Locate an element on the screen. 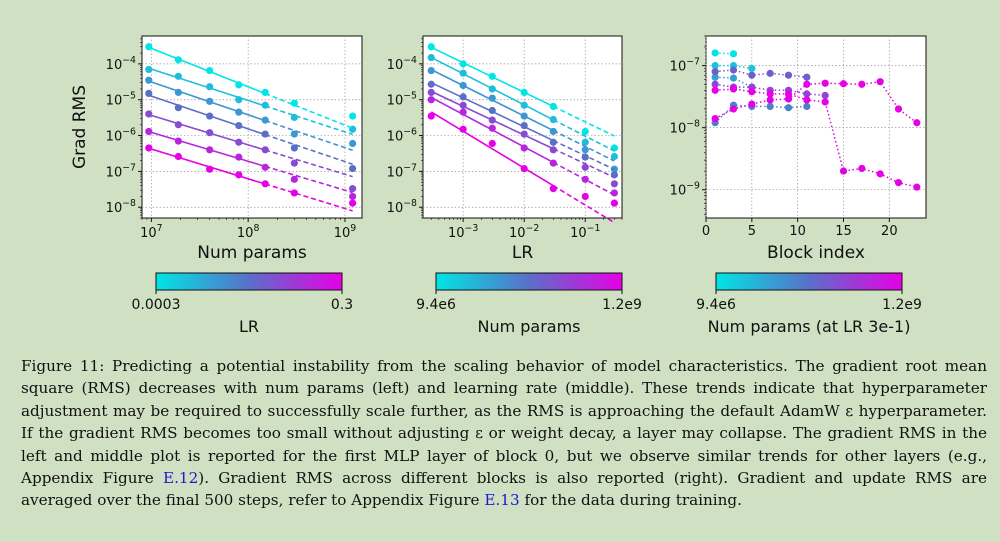  colorbar-max: 1.2e9 is located at coordinates (902, 305).